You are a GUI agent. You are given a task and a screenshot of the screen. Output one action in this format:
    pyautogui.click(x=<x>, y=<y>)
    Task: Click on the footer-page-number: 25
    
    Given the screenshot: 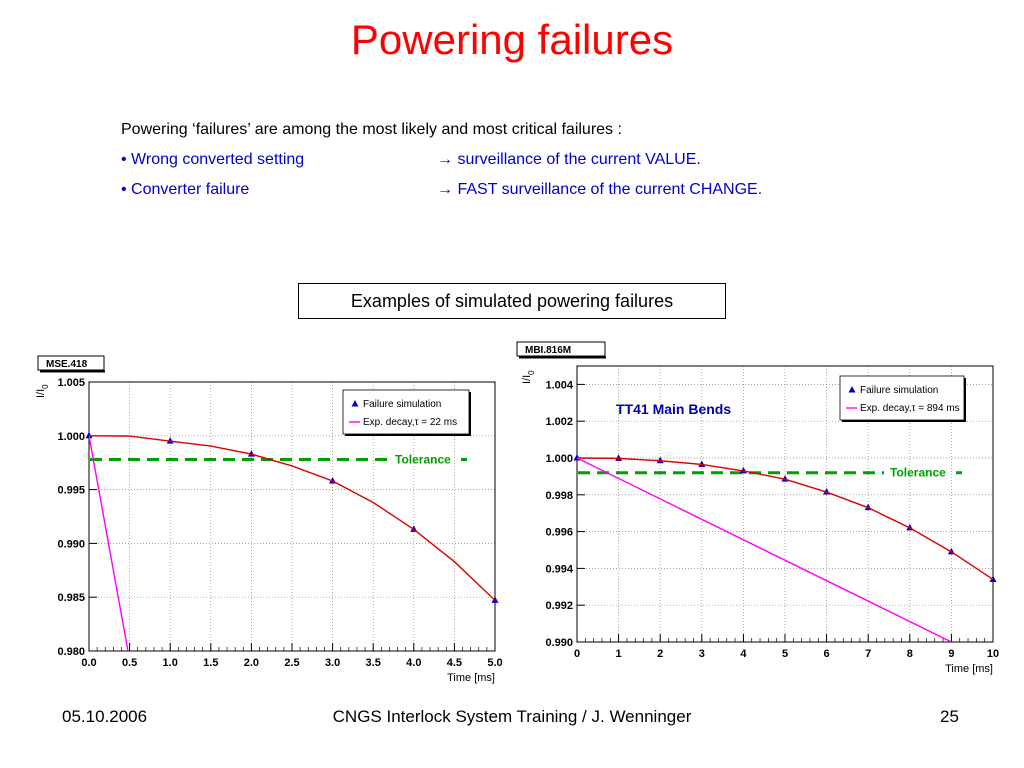 What is the action you would take?
    pyautogui.click(x=949, y=716)
    